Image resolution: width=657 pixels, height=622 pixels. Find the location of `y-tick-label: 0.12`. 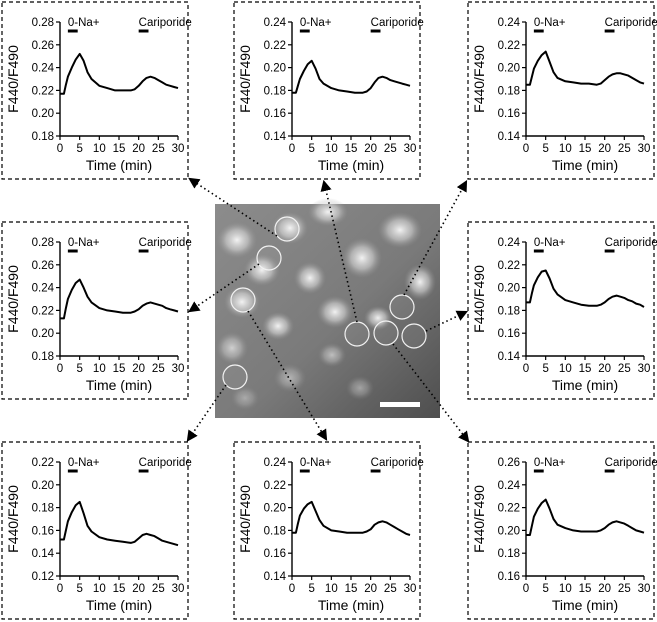

y-tick-label: 0.12 is located at coordinates (43, 577).